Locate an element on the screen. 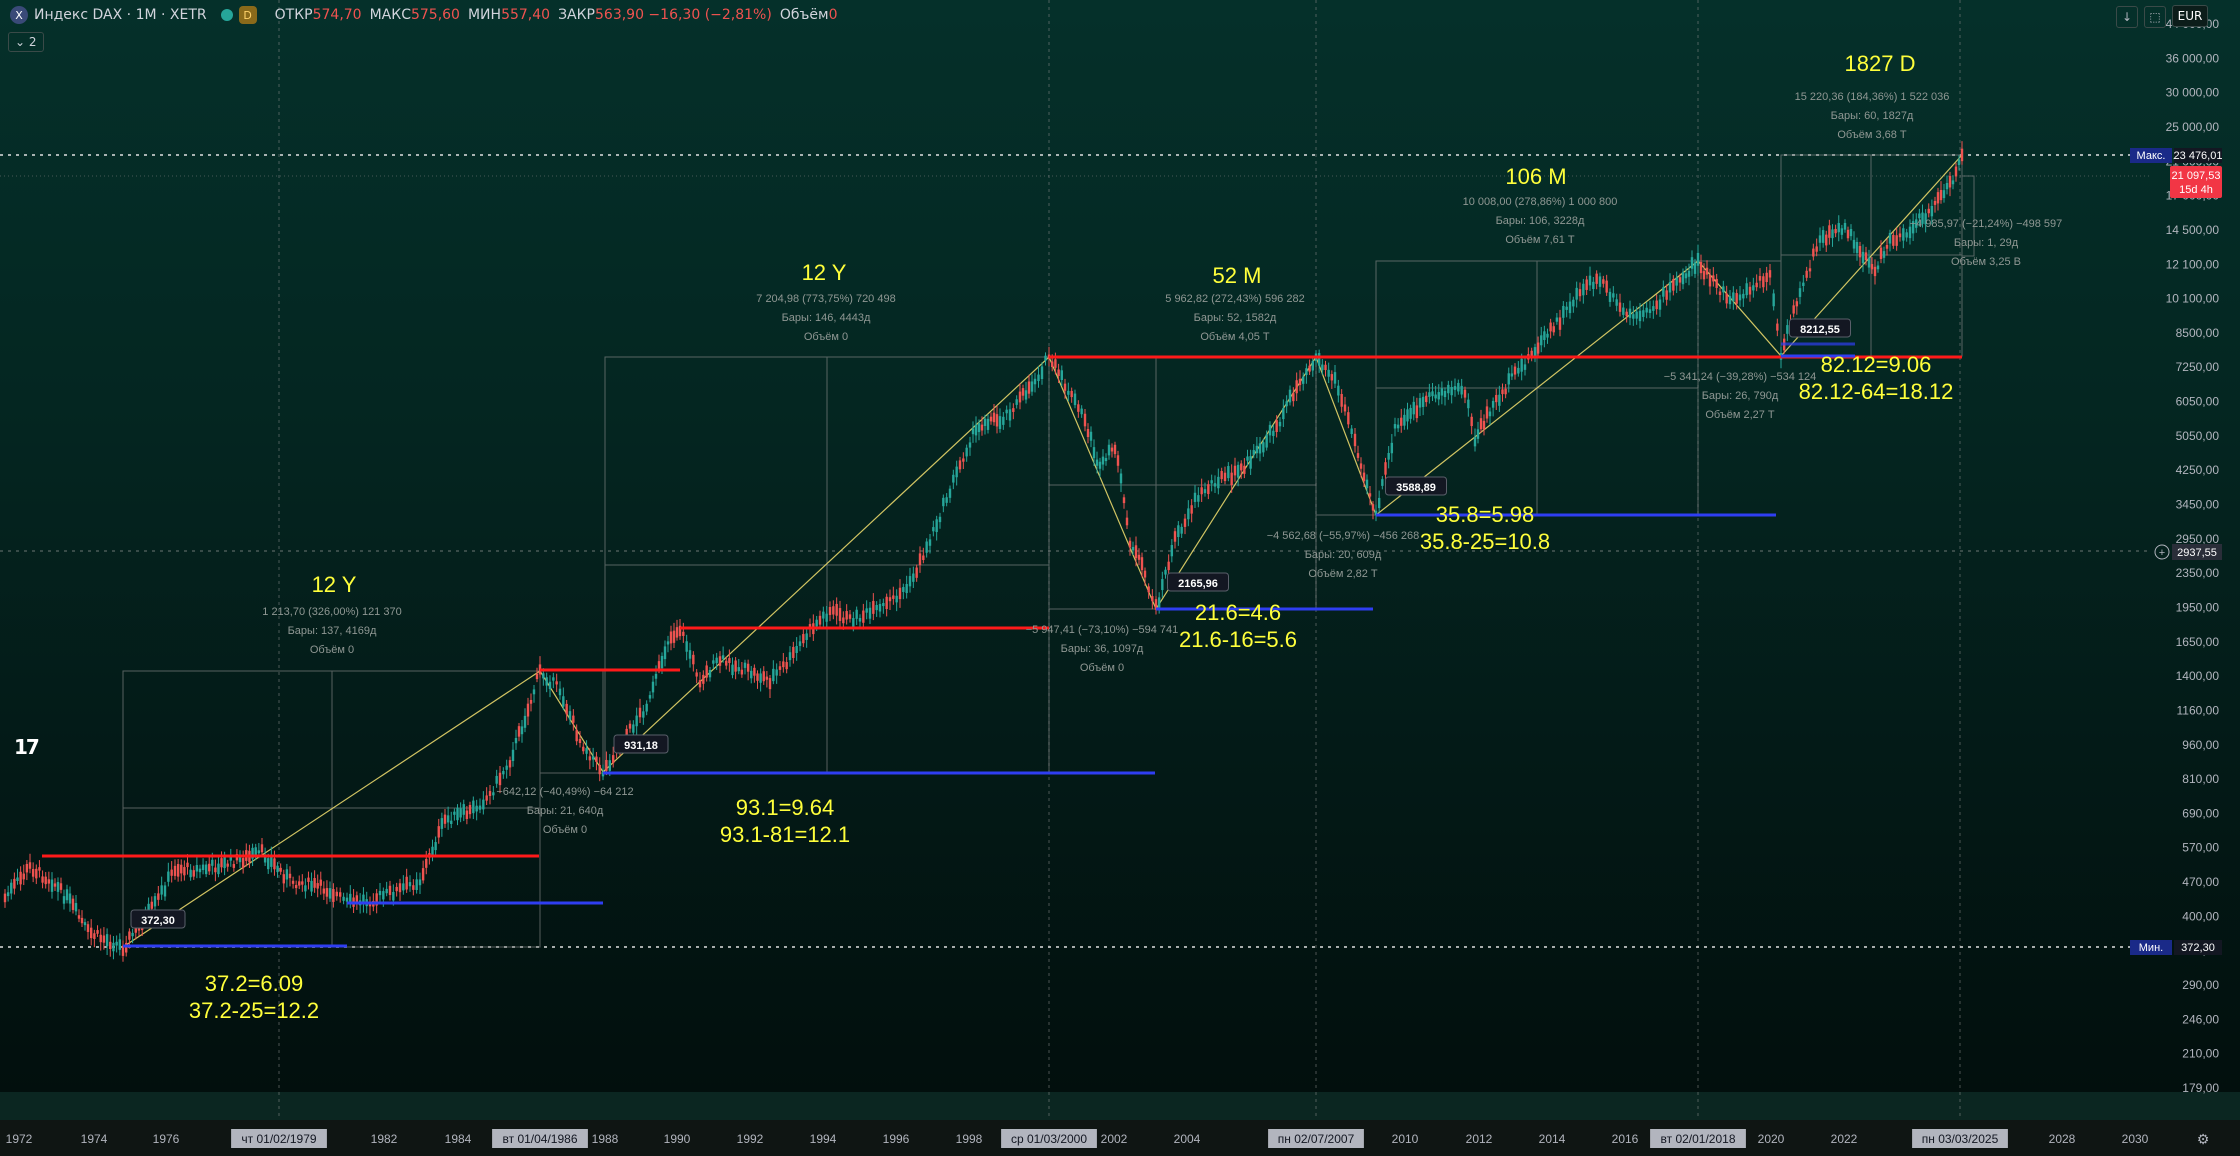 Image resolution: width=2240 pixels, height=1156 pixels. symbol-title: Индекс DAX · 1M · XETR is located at coordinates (120, 15).